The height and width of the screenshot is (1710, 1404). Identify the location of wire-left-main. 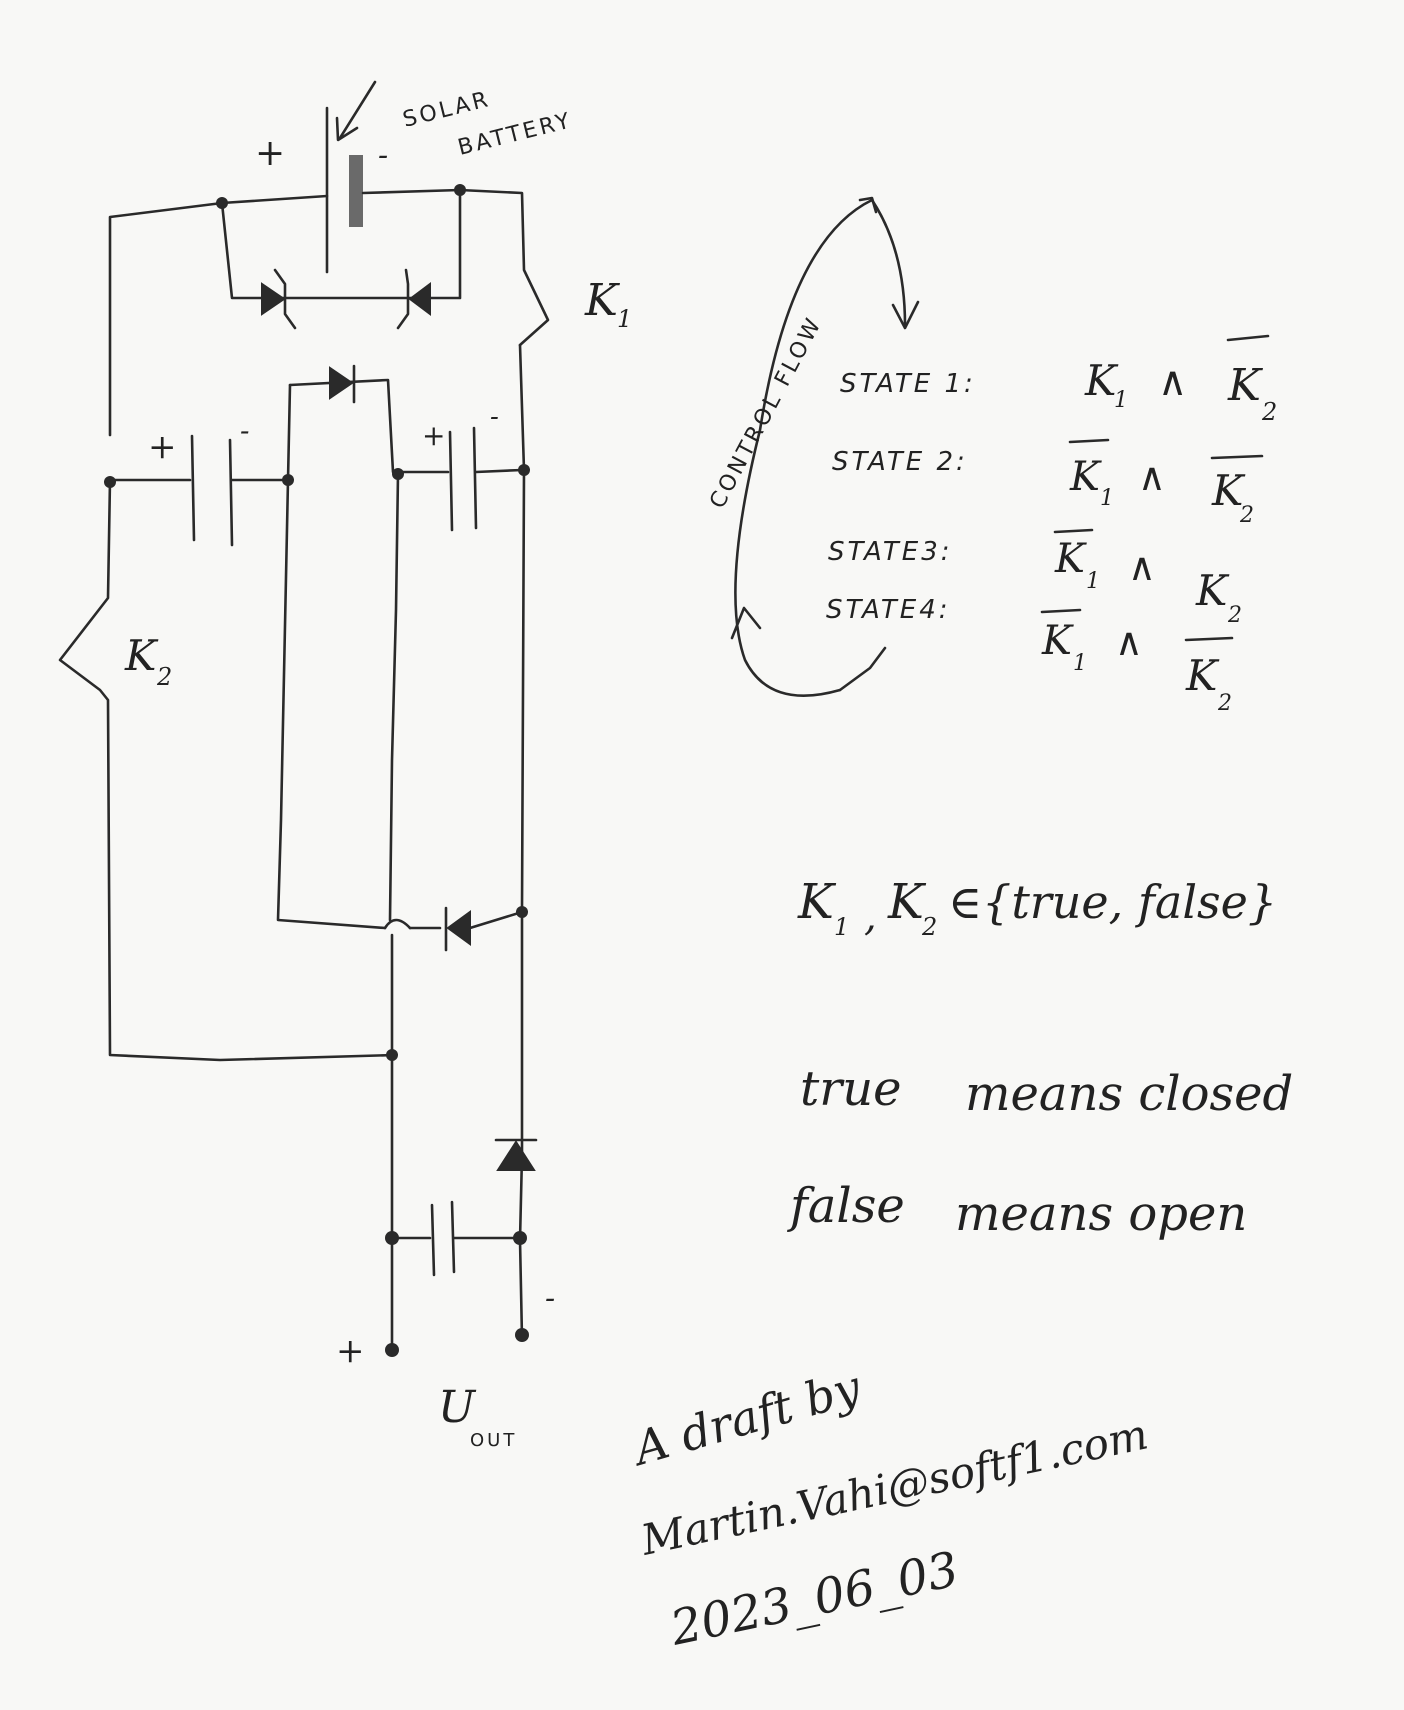
(227, 770).